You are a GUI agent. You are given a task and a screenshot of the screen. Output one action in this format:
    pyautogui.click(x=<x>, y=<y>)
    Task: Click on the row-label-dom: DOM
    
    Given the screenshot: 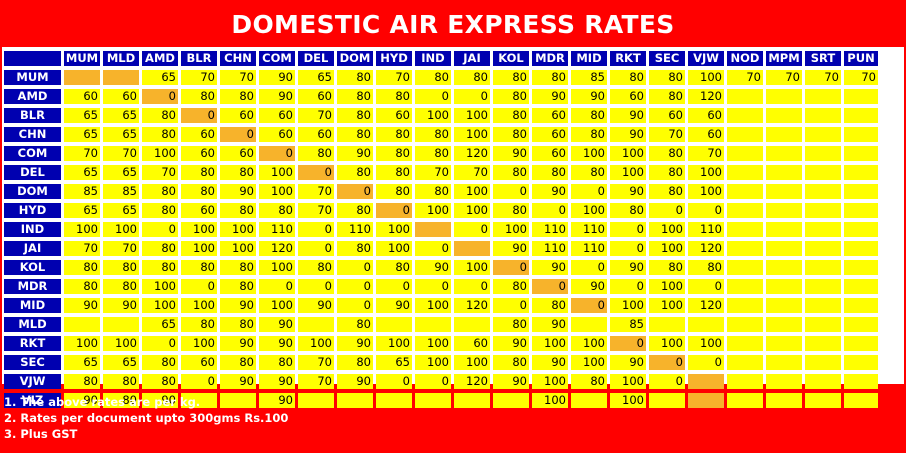 What is the action you would take?
    pyautogui.click(x=32, y=191)
    